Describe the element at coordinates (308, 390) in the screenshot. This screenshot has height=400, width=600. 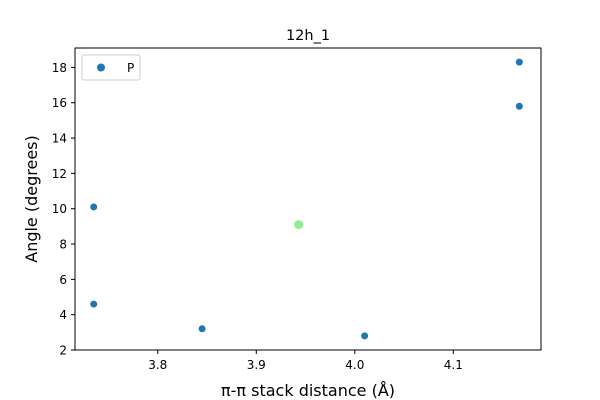
I see `x-axis-label: π-π stack distance (Å)` at that location.